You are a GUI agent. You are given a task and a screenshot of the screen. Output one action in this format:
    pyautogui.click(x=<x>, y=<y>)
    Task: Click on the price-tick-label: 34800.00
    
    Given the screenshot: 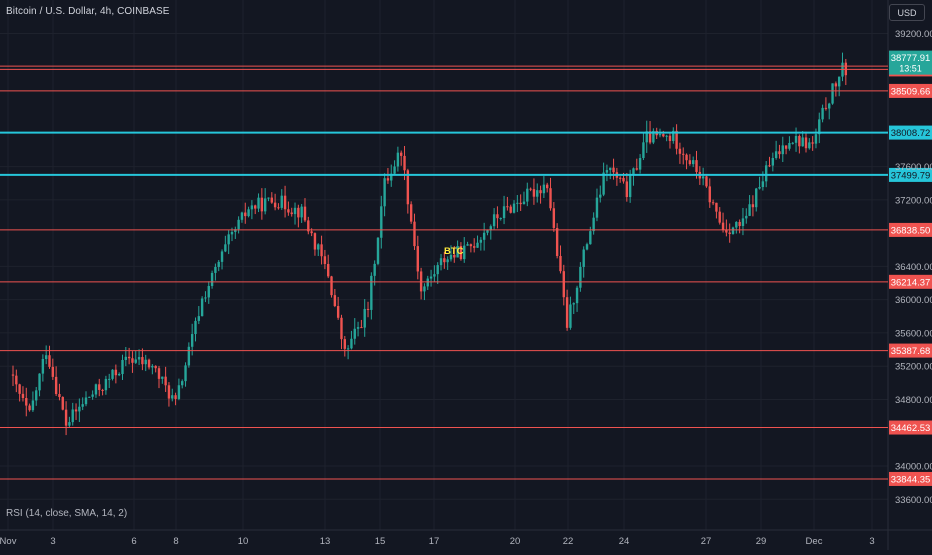 What is the action you would take?
    pyautogui.click(x=913, y=400)
    